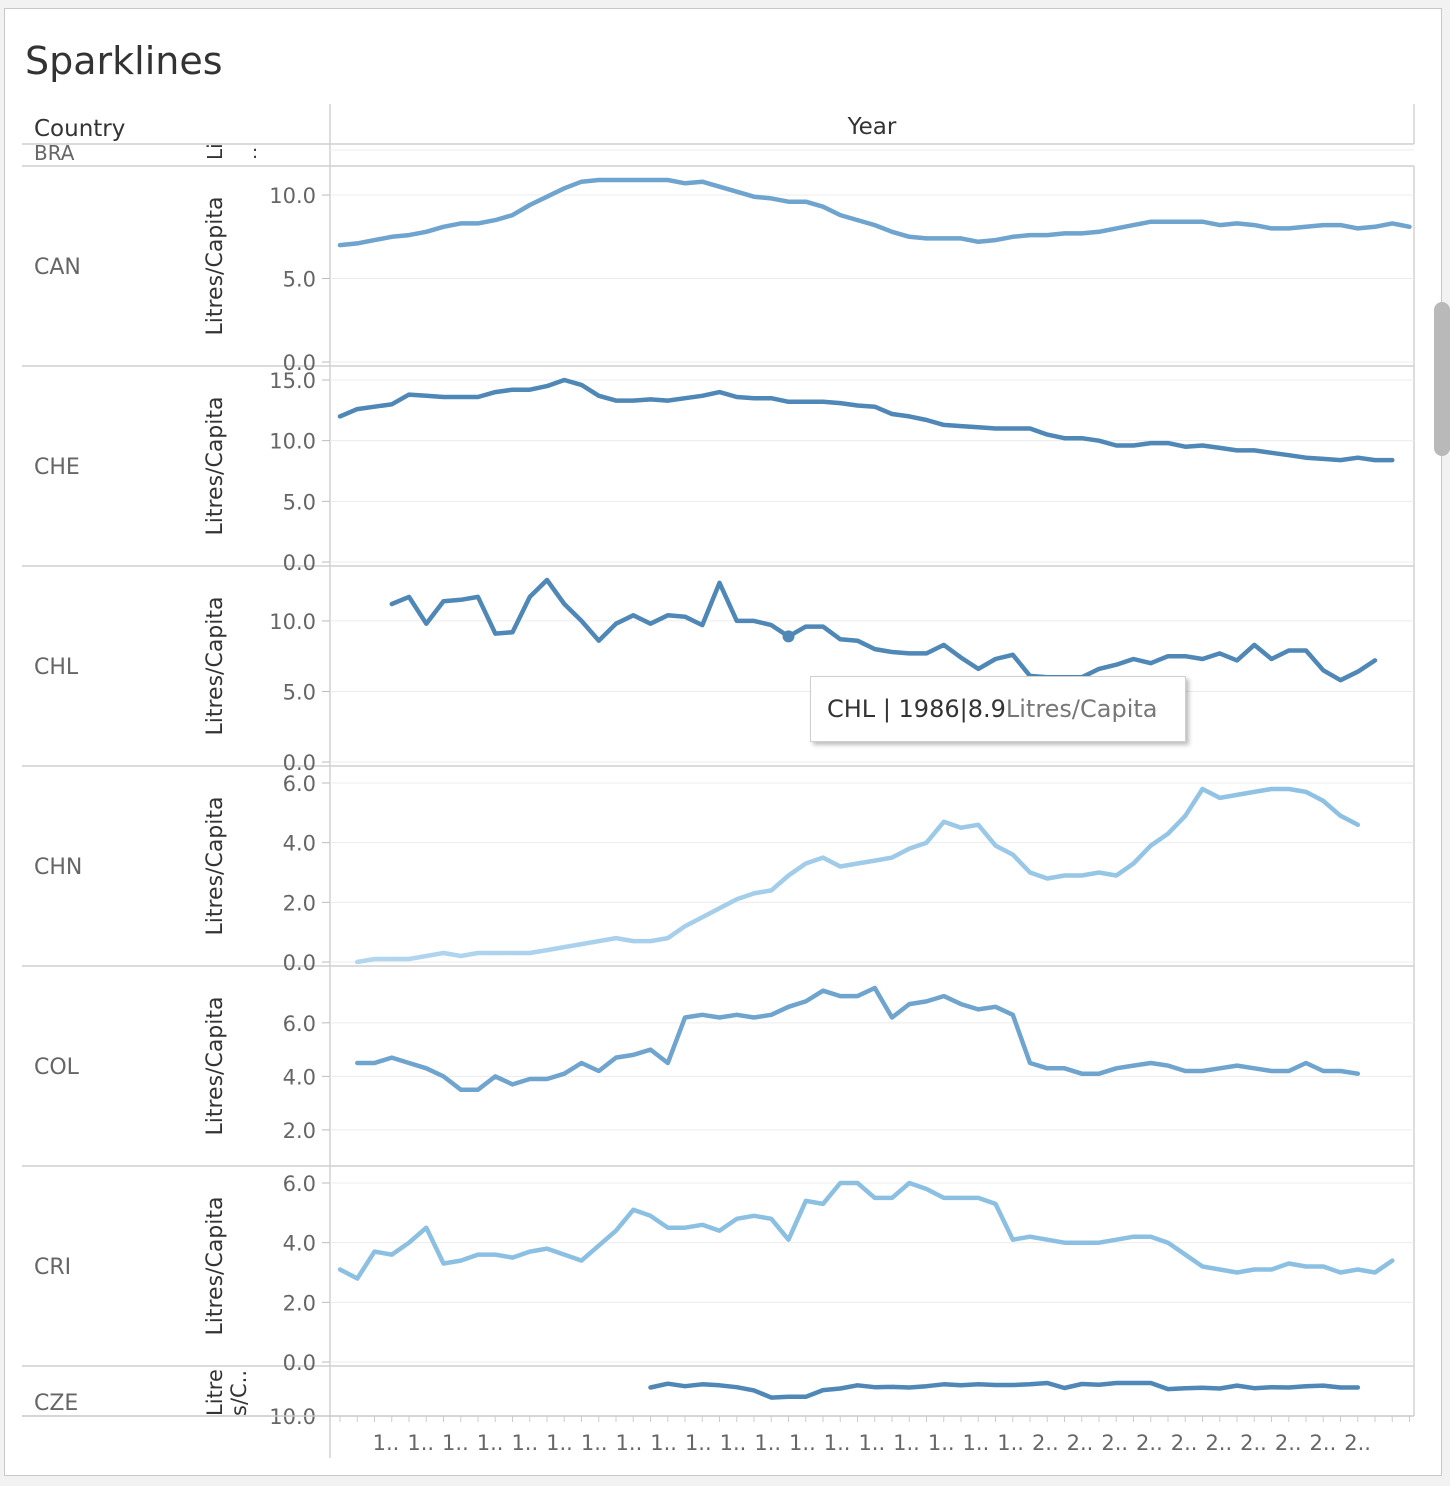 This screenshot has height=1486, width=1450. Describe the element at coordinates (1081, 709) in the screenshot. I see `tooltip-unit: Litres/Capita` at that location.